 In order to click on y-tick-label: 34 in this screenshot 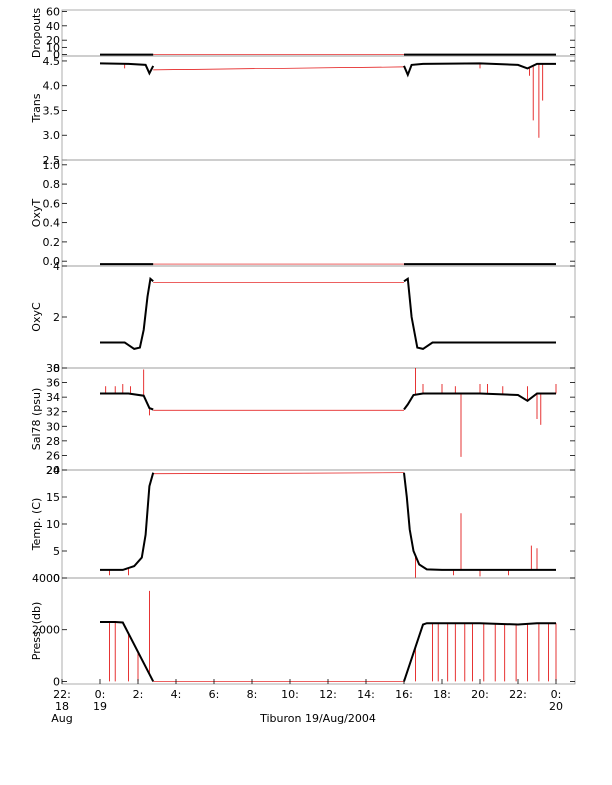, I will do `click(53, 397)`.